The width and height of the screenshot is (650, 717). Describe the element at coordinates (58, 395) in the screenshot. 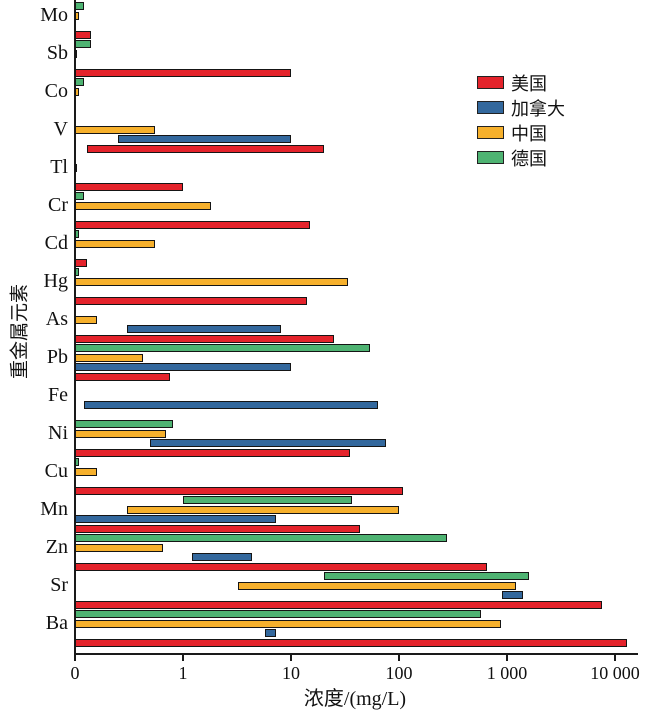

I see `y-label-Fe: Fe` at that location.